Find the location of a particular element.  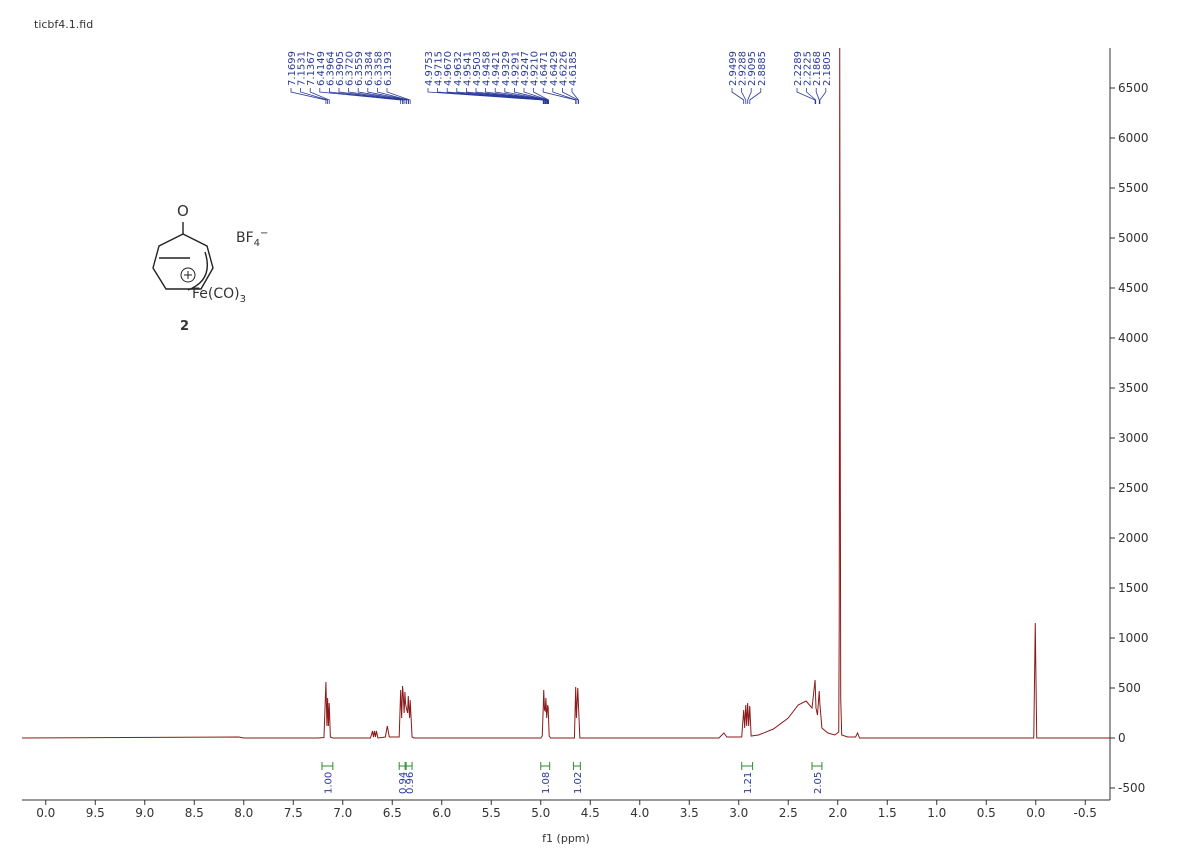

x-tick-label: 0.0 is located at coordinates (45, 813).